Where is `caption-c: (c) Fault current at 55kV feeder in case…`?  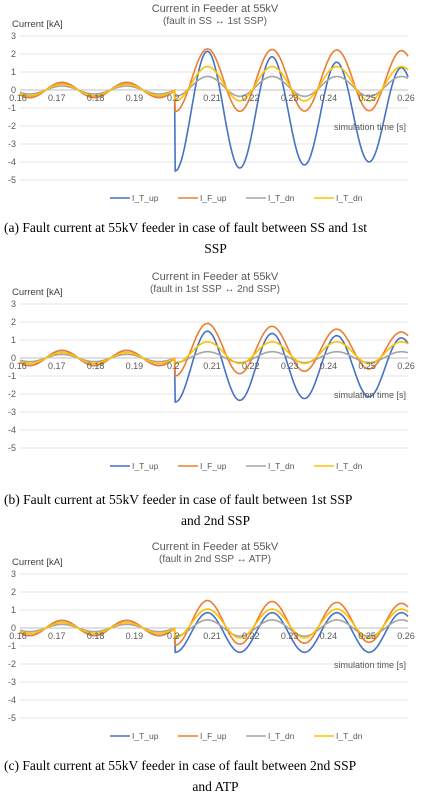
caption-c: (c) Fault current at 55kV feeder in case… is located at coordinates (215, 776).